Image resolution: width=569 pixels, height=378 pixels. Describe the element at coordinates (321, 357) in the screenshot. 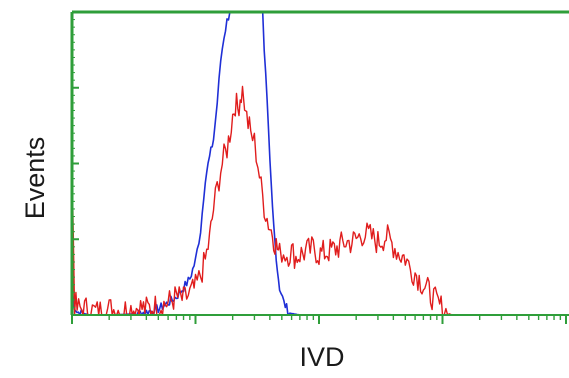

I see `x-axis-label: IVD` at that location.